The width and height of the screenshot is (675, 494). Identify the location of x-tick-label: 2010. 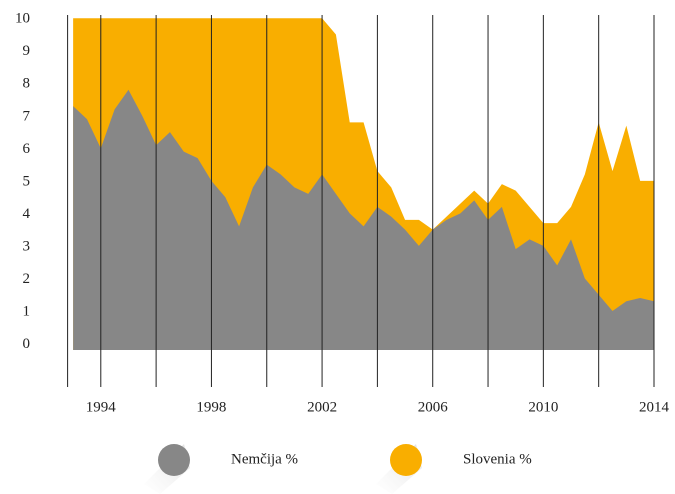
(543, 407).